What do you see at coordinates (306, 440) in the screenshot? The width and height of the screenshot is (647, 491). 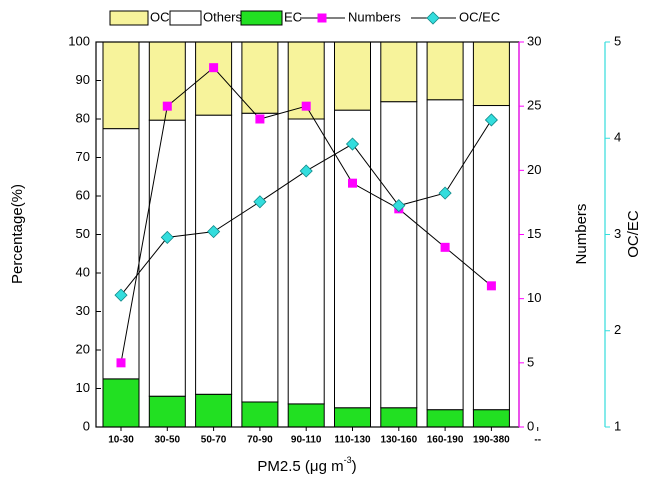 I see `x-tick-label: 90-110` at bounding box center [306, 440].